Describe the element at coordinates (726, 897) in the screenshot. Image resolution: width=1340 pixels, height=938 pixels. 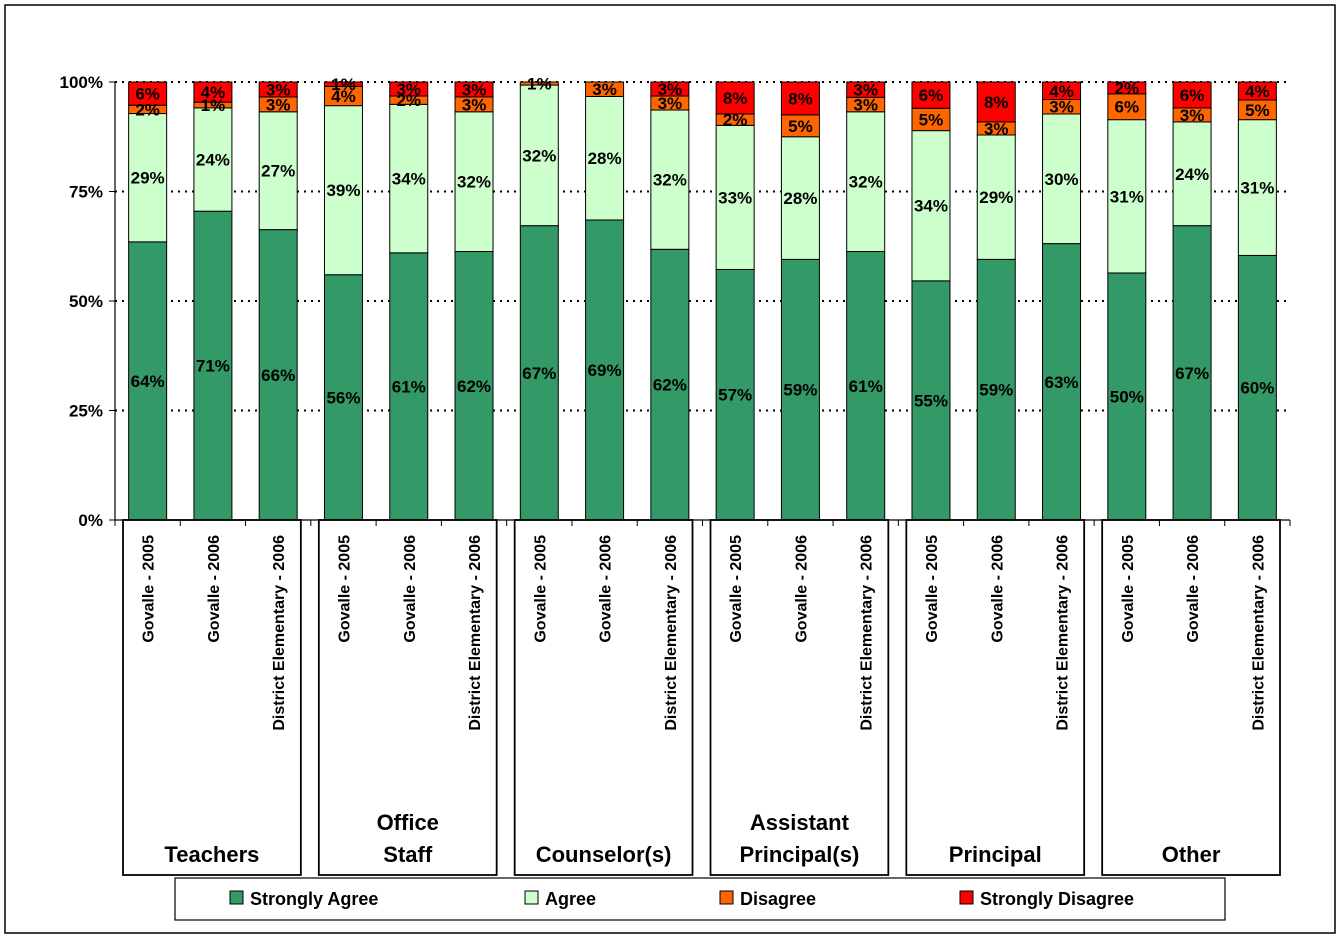
I see `legend-swatch-disagree` at that location.